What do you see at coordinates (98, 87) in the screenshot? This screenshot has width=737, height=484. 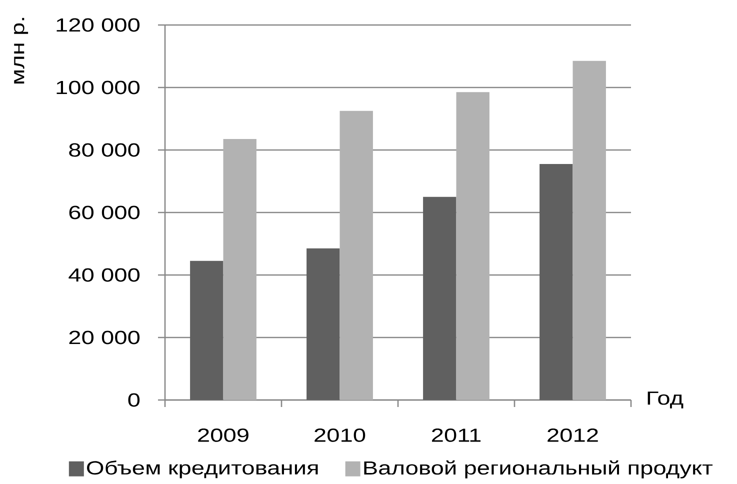 I see `y-tick-label: 100 000` at bounding box center [98, 87].